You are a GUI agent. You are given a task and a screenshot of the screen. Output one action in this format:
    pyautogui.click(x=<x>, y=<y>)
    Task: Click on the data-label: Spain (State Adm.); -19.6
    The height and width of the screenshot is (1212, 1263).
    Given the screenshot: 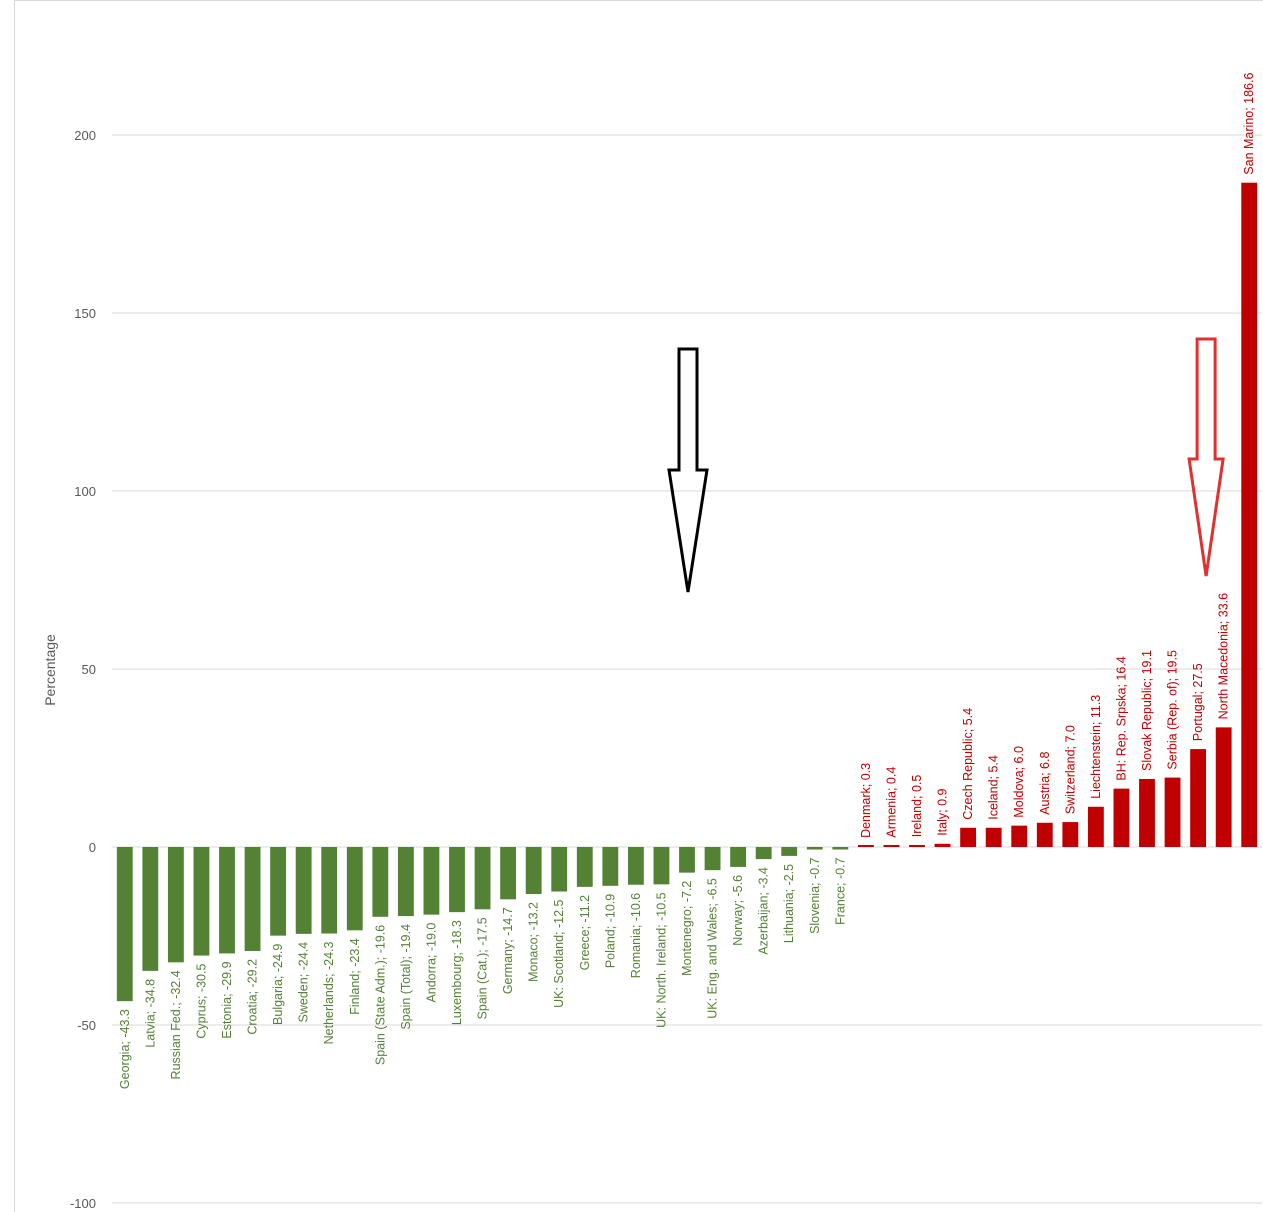 What is the action you would take?
    pyautogui.click(x=380, y=995)
    